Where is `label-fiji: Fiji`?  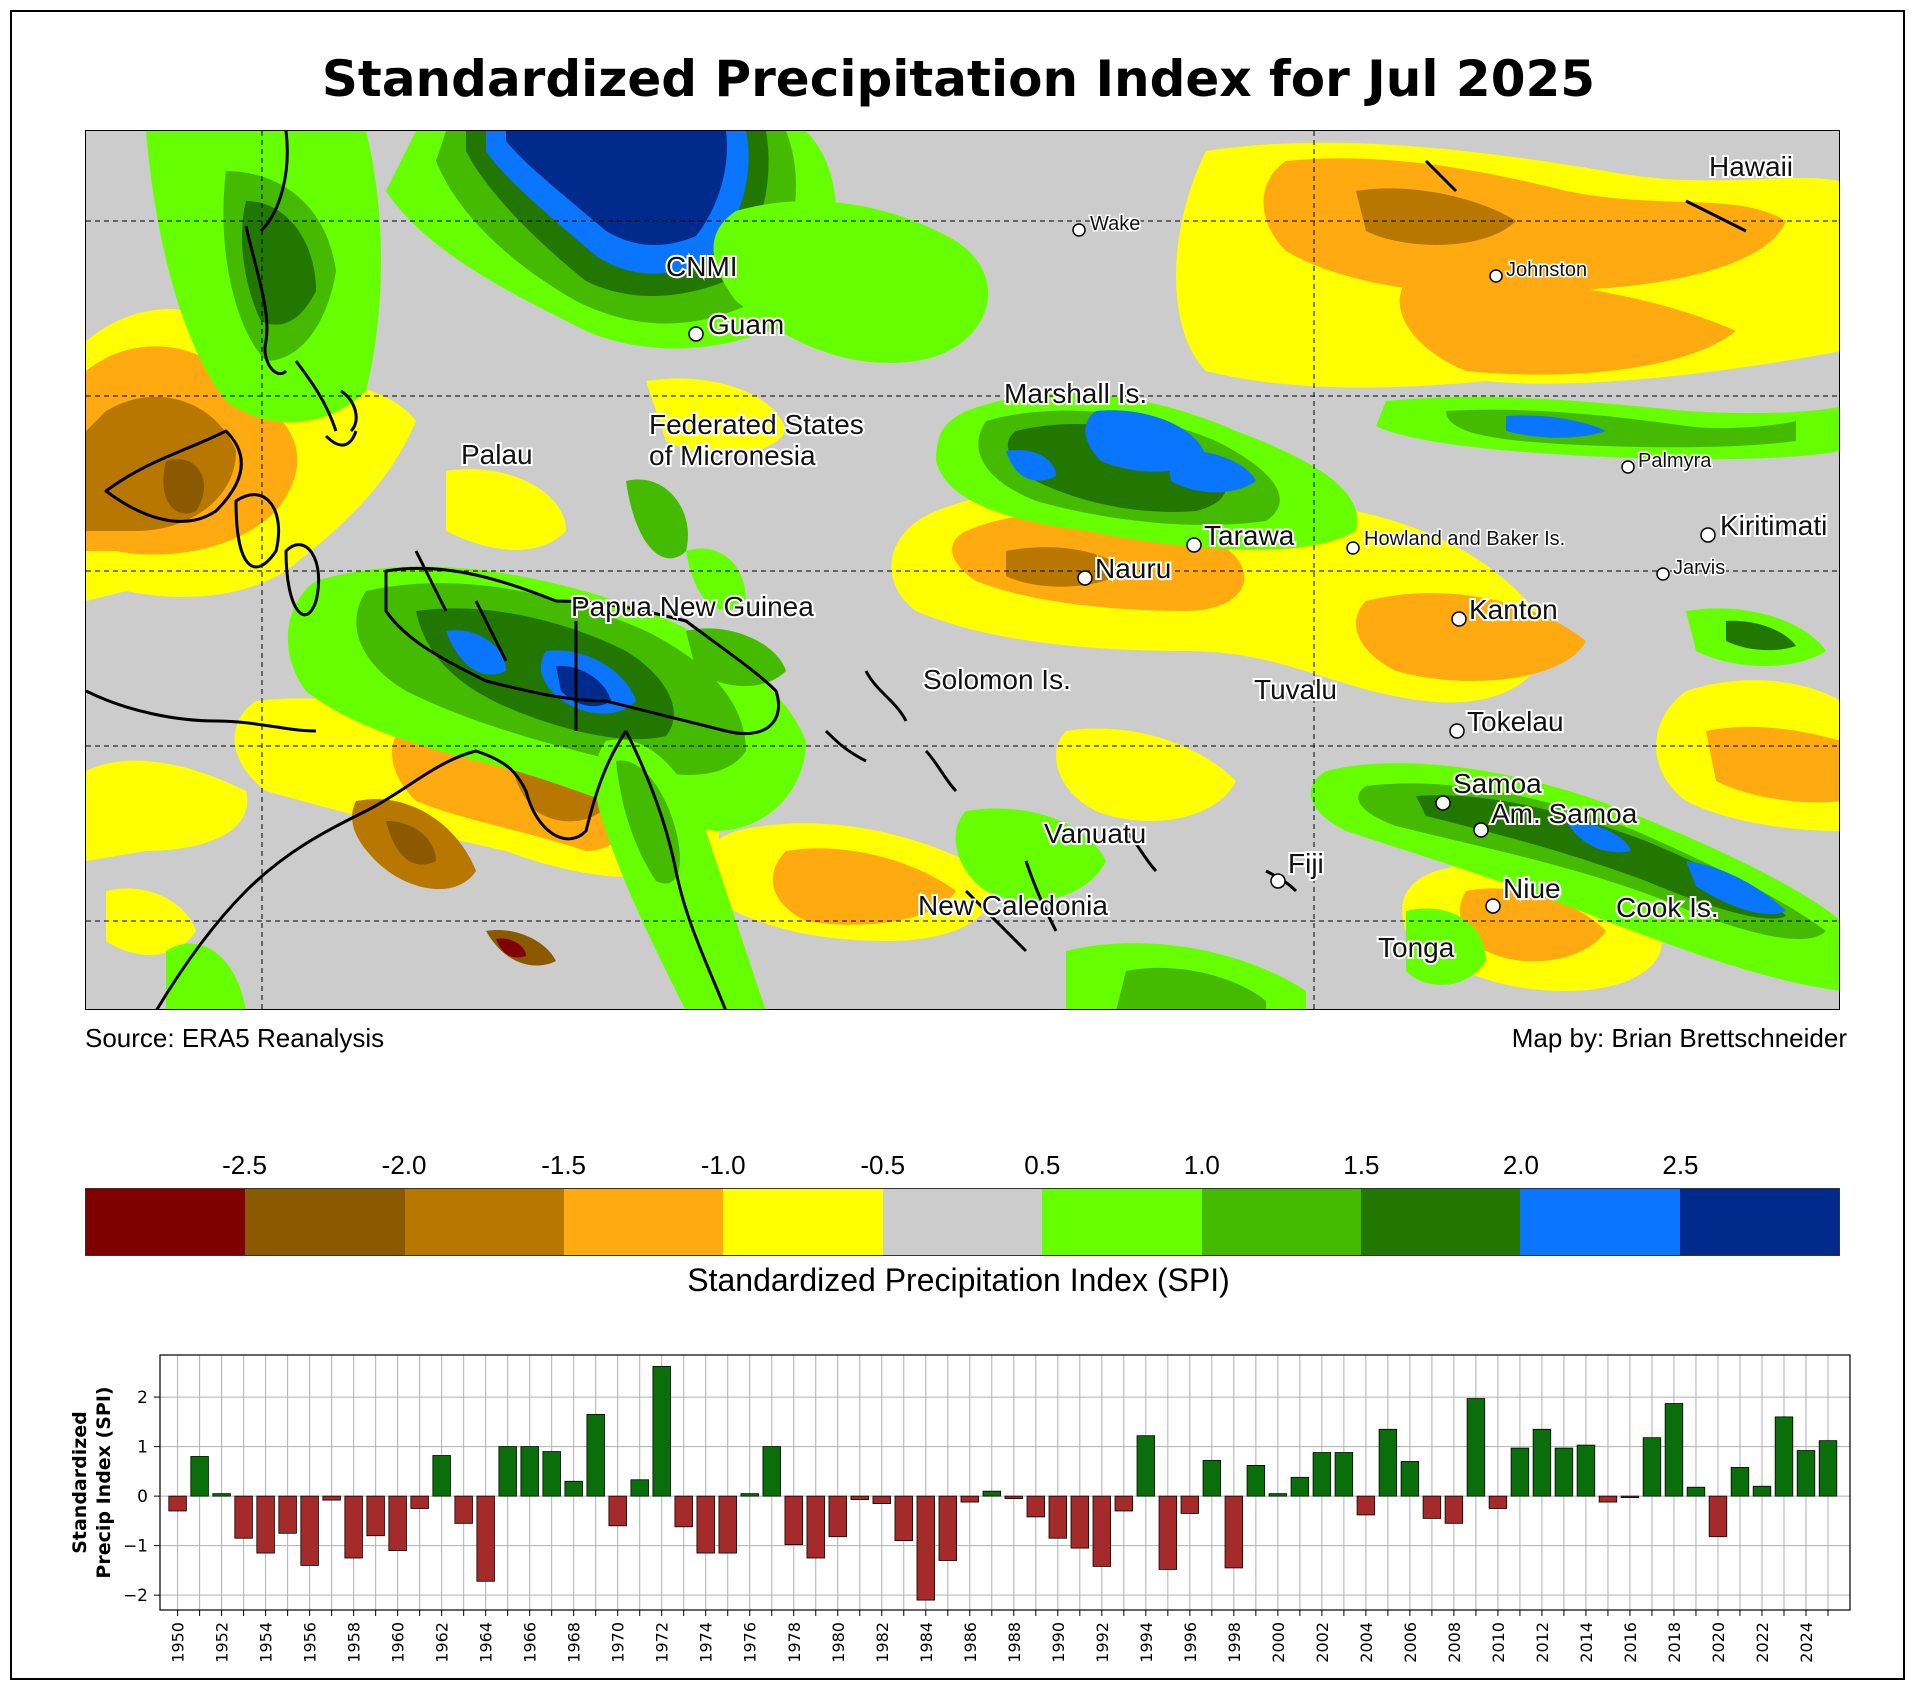
label-fiji: Fiji is located at coordinates (1306, 863).